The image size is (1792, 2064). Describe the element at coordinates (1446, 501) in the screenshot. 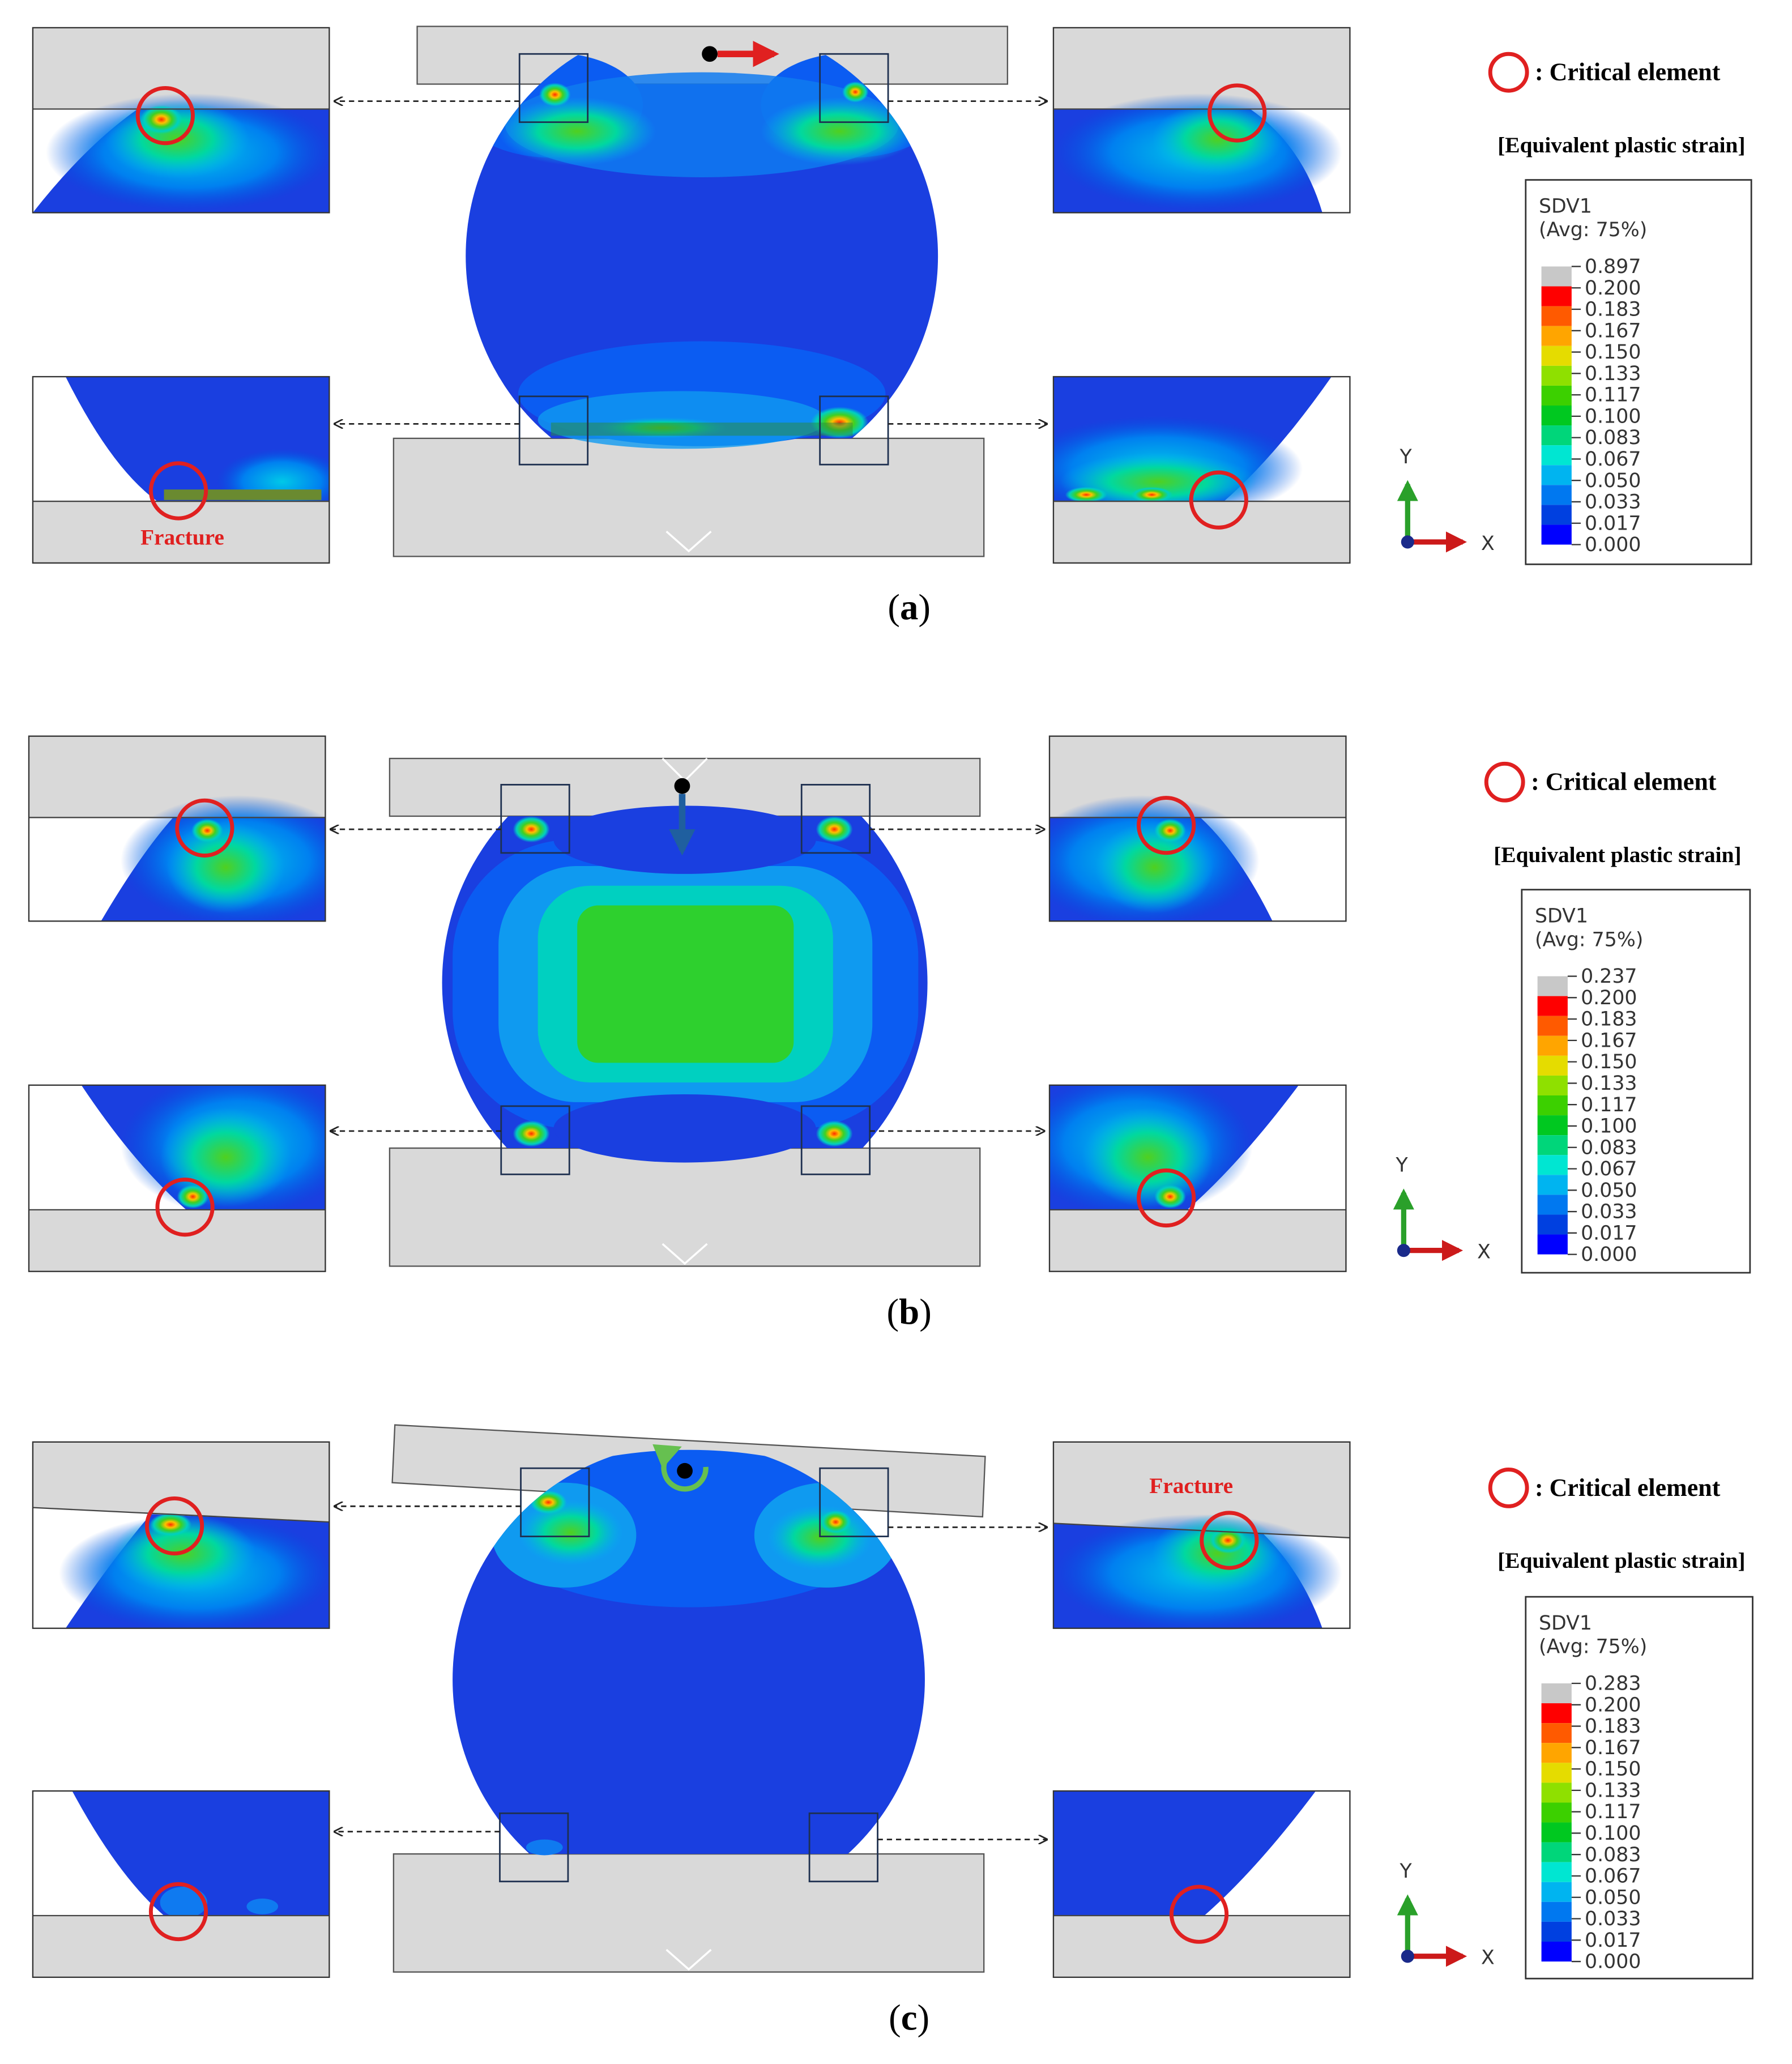

I see `axis-triad-a: YX` at that location.